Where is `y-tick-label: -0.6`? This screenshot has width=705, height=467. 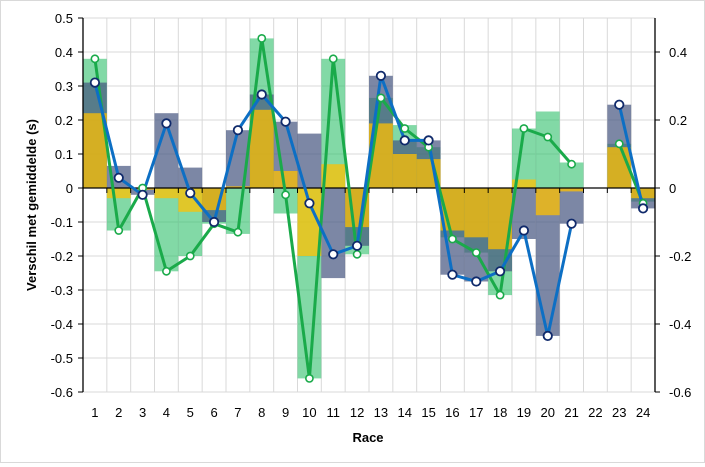
y-tick-label: -0.6 is located at coordinates (62, 392).